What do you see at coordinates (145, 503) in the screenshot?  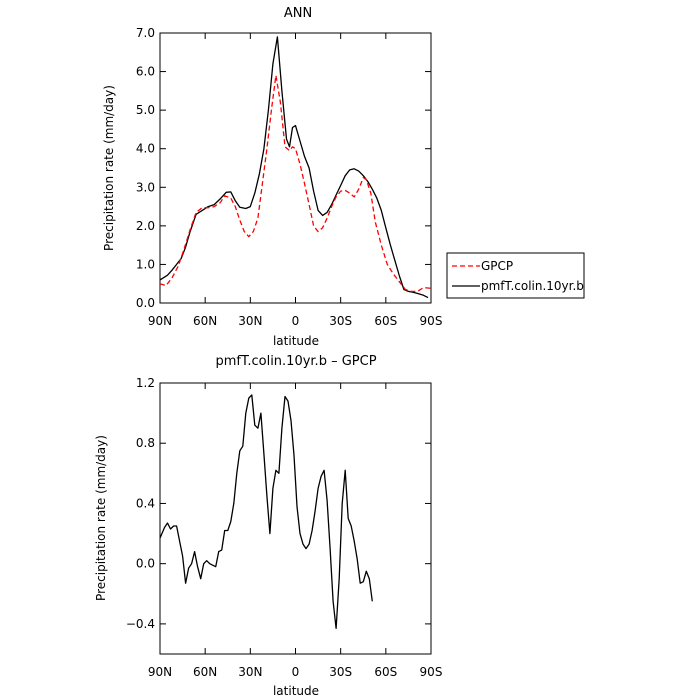 I see `y-tick-label: 0.4` at bounding box center [145, 503].